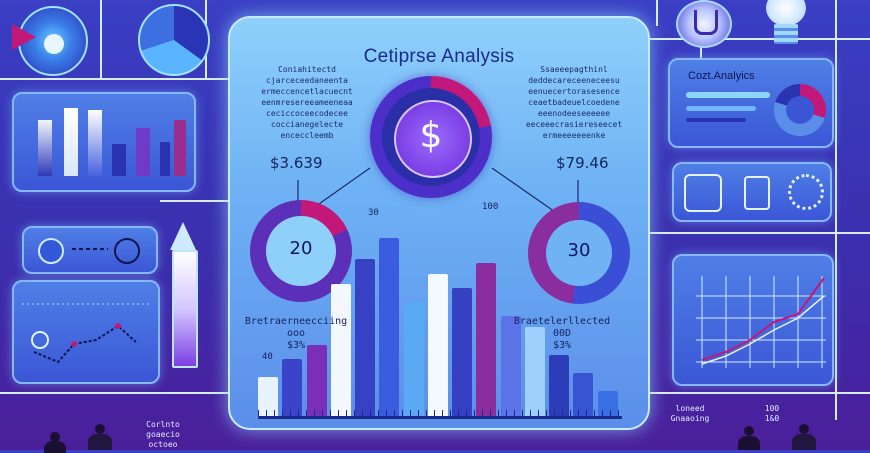 The height and width of the screenshot is (453, 870). Describe the element at coordinates (758, 233) in the screenshot. I see `connector-mid-right` at that location.